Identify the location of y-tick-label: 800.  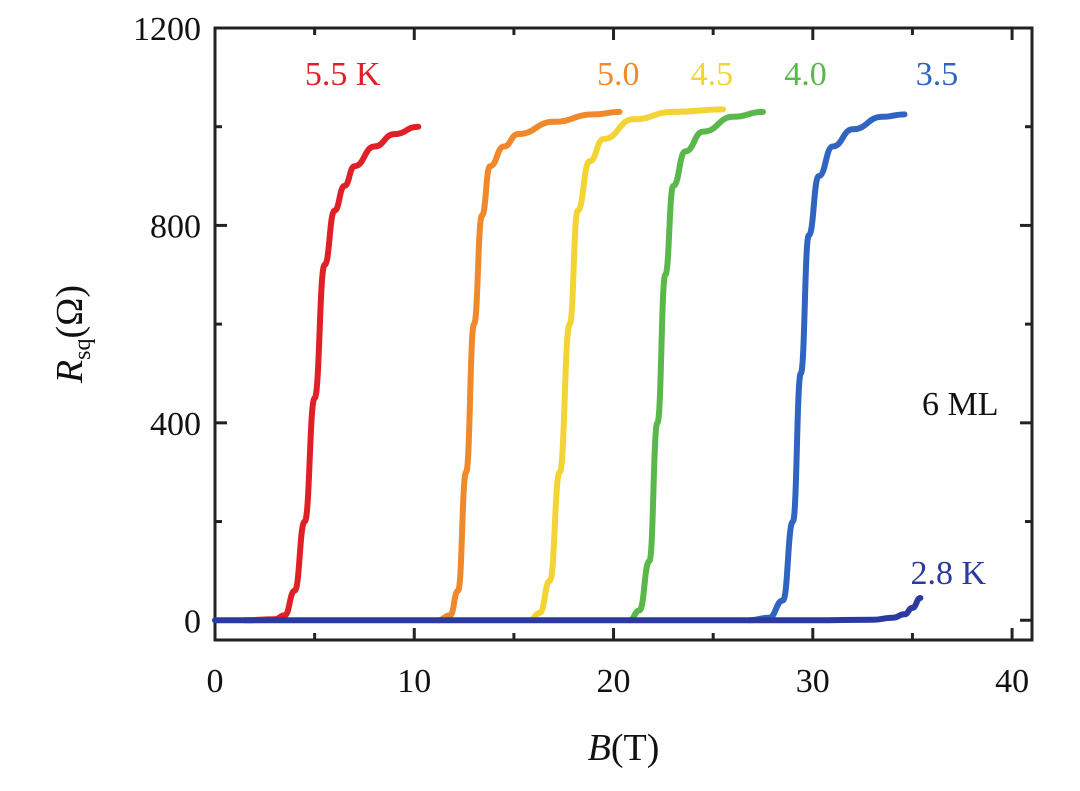
(175, 226).